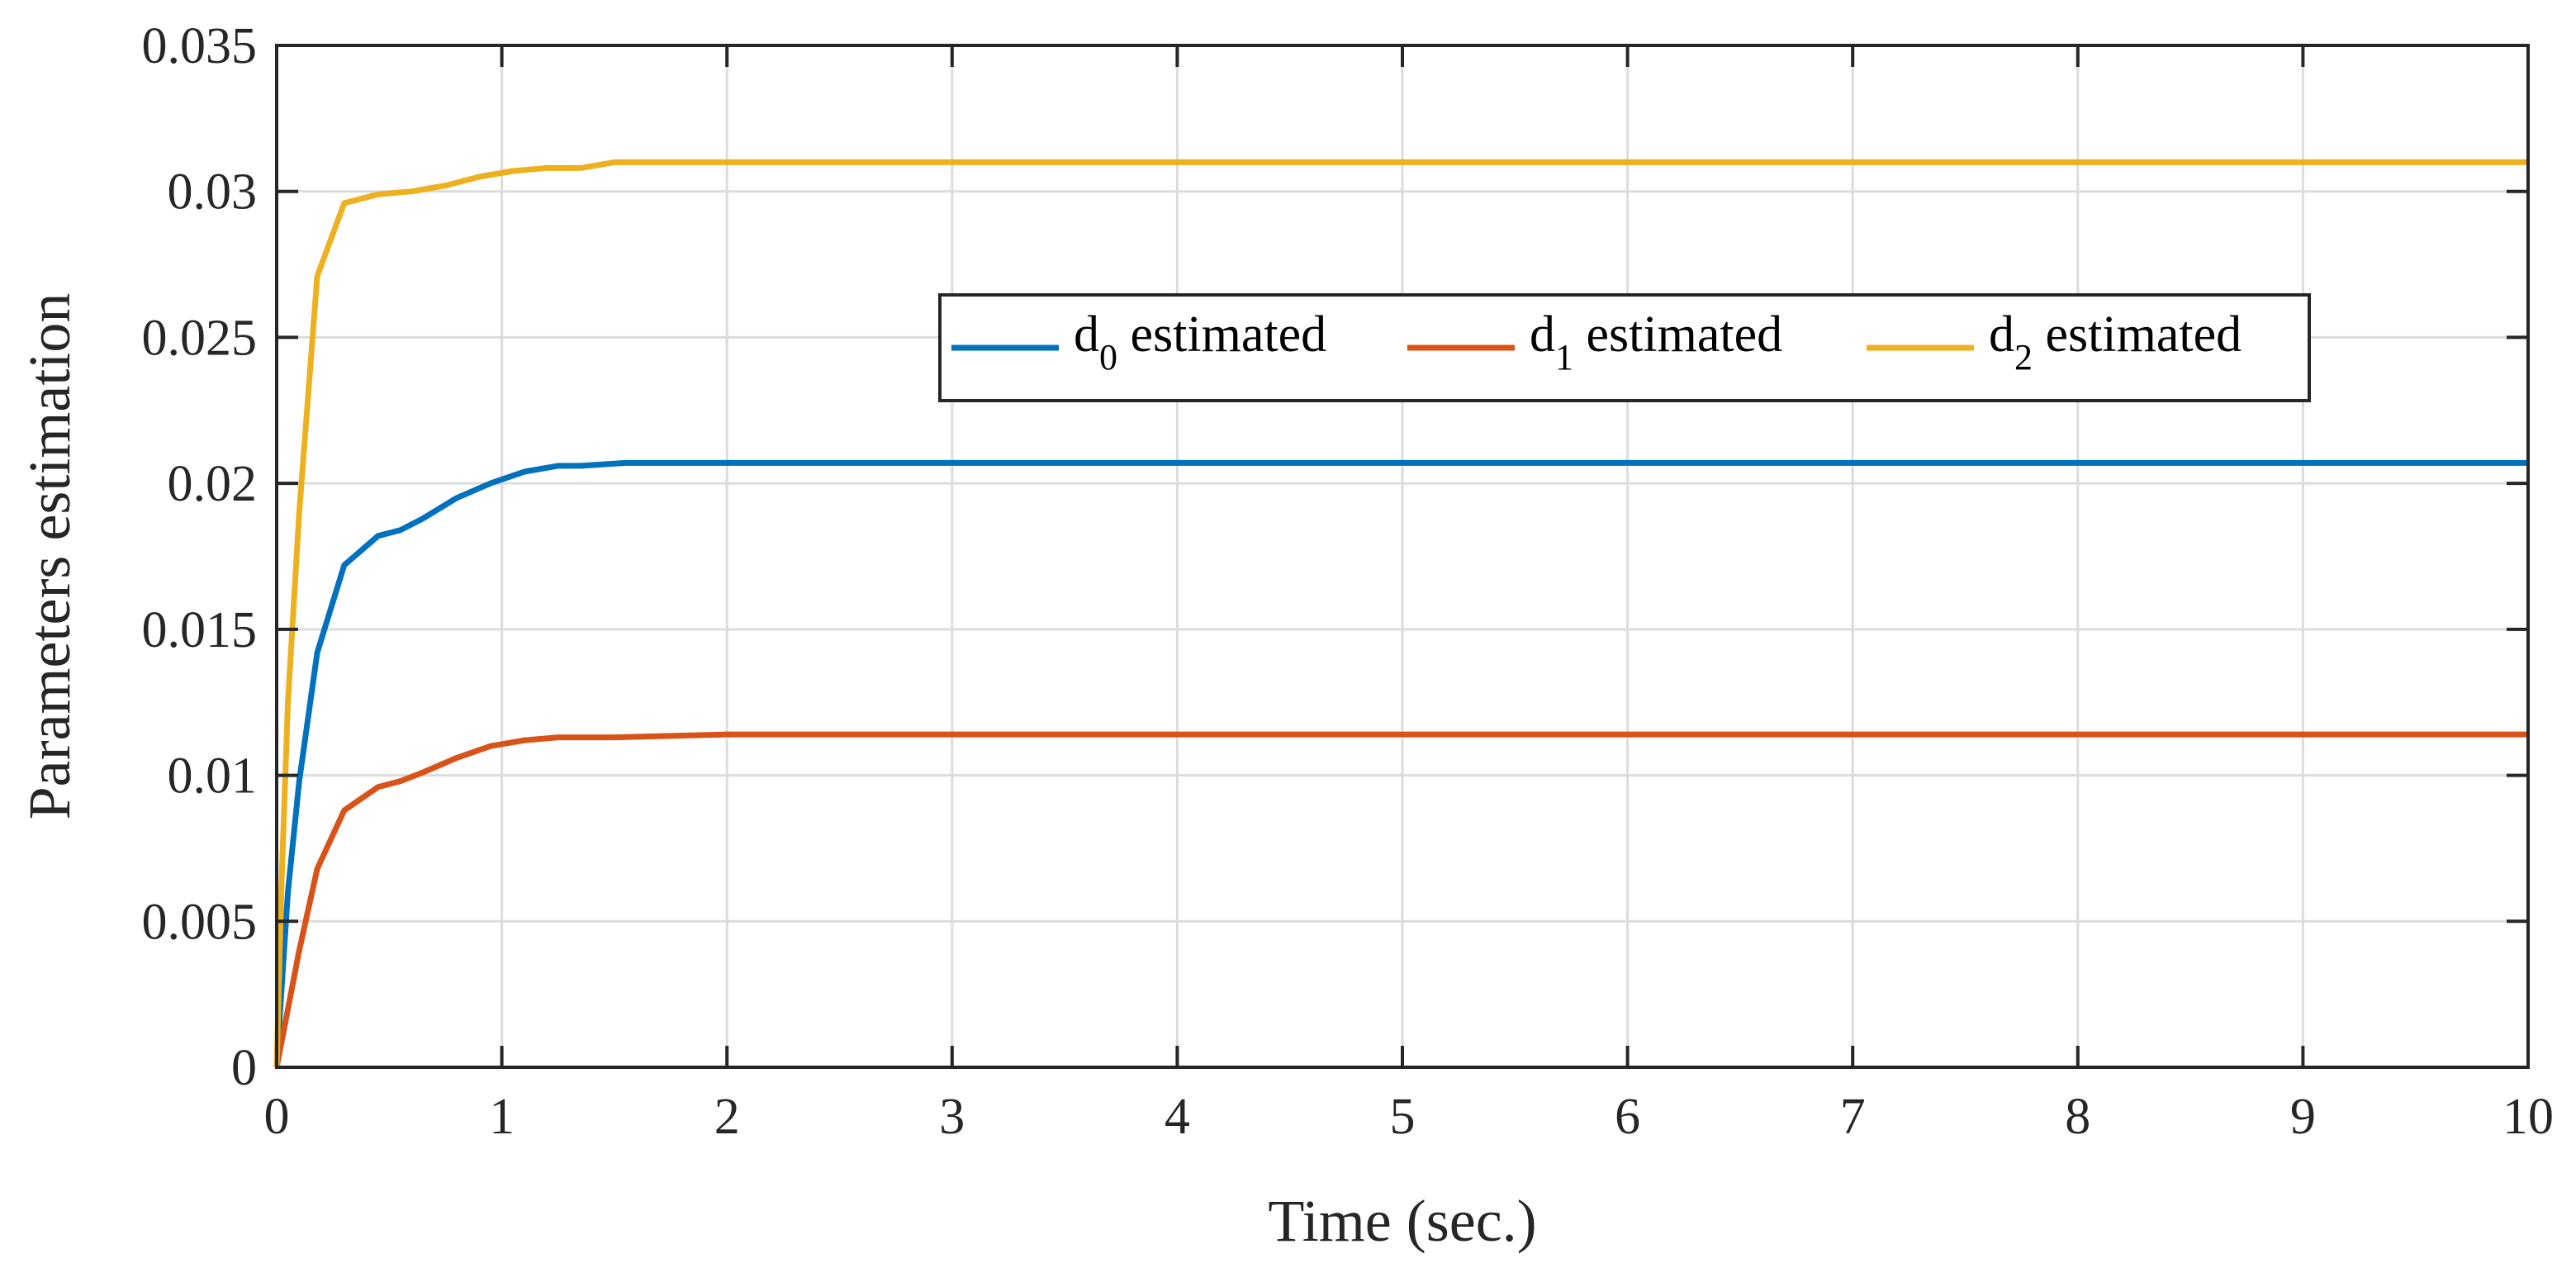  I want to click on y-tick-label: 0.01, so click(213, 776).